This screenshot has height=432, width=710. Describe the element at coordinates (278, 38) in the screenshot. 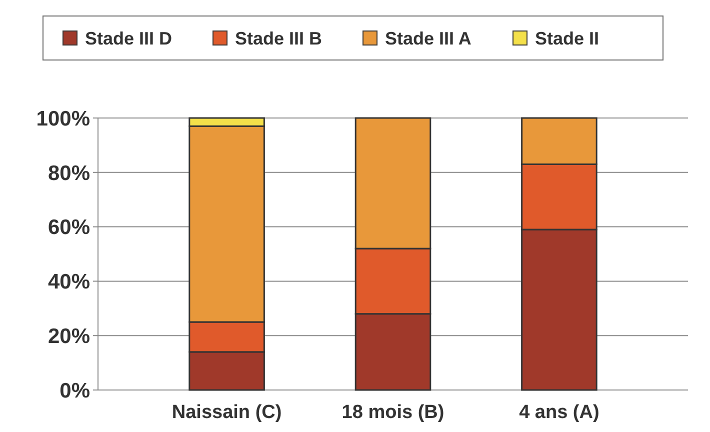

I see `legend-label: Stade III B` at that location.